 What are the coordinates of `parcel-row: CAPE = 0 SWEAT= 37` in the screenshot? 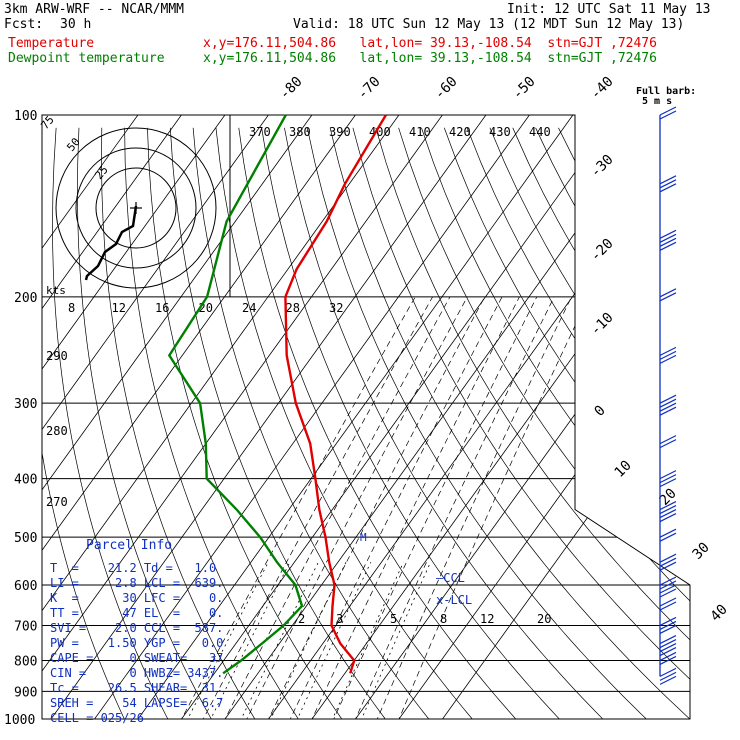 It's located at (137, 658).